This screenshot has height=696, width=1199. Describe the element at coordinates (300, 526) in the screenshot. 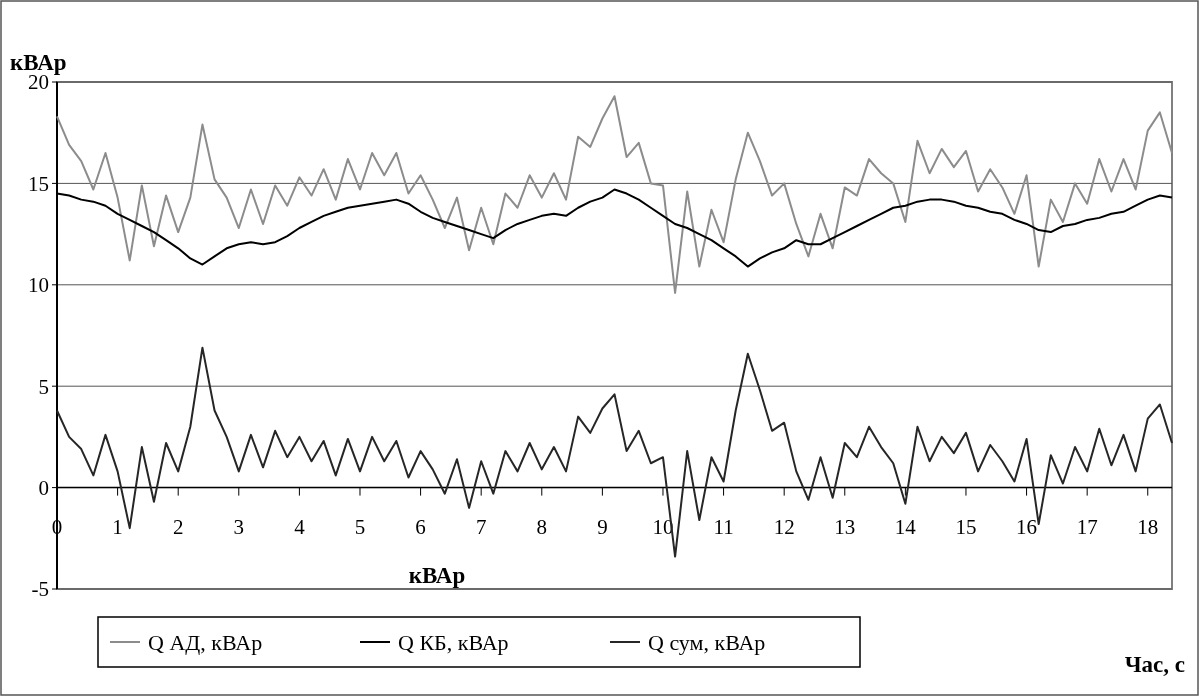

I see `x-tick-label: 4` at that location.